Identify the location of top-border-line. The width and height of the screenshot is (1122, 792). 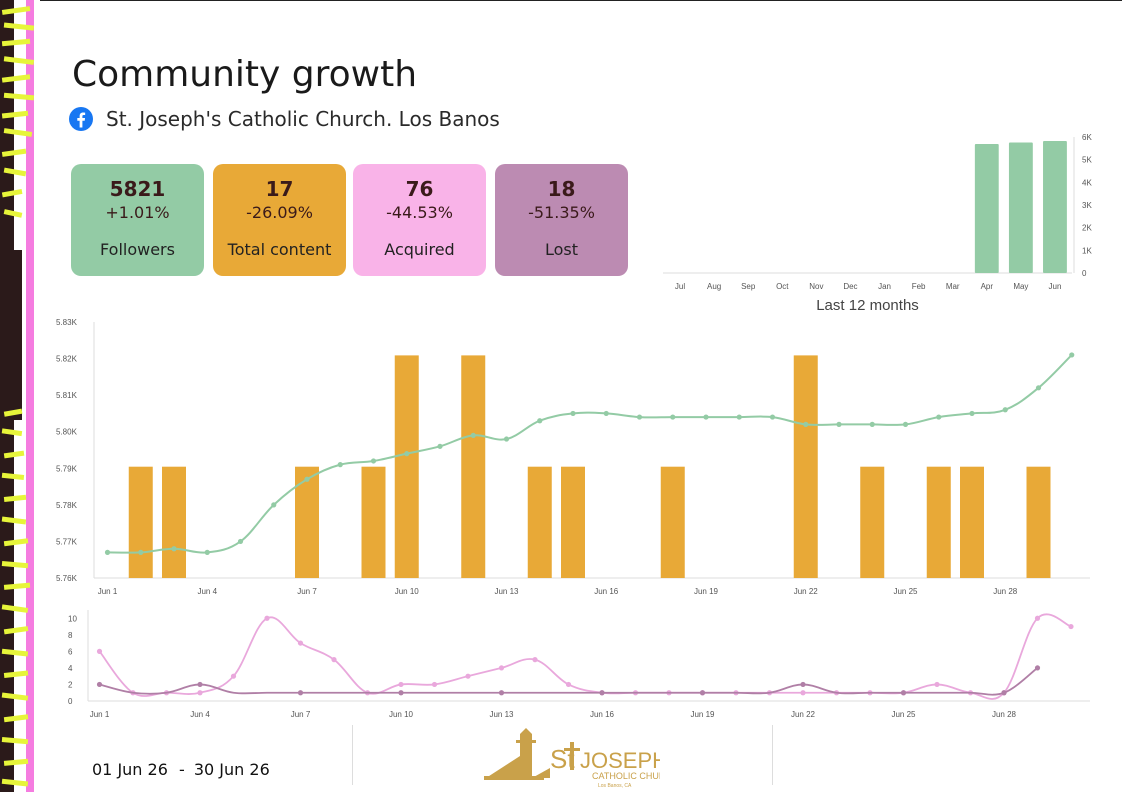
(561, 0).